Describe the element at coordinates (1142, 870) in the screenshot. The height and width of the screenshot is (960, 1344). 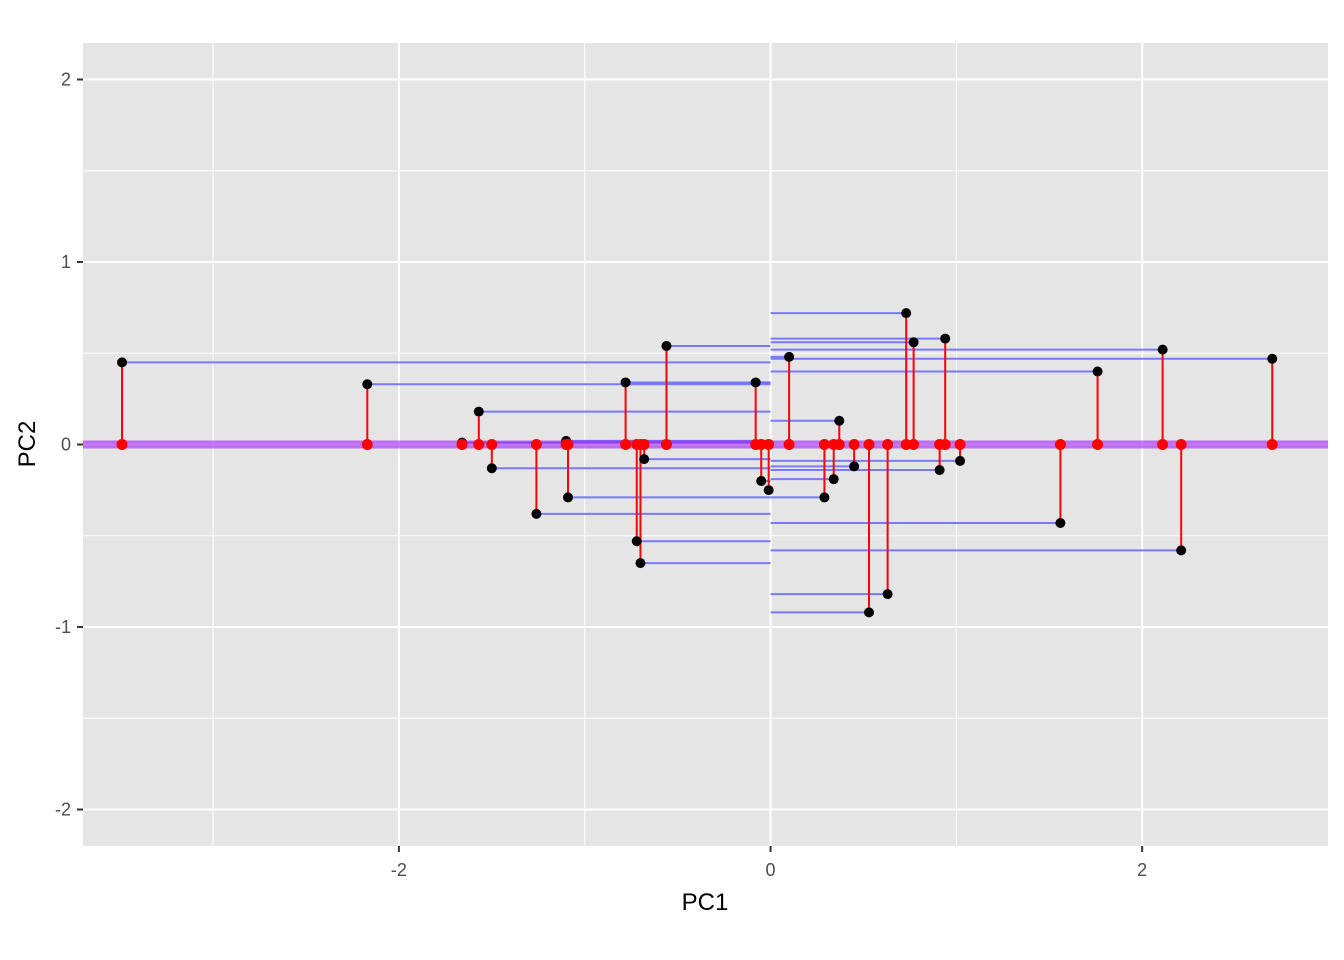
I see `x-tick-label: 2` at that location.